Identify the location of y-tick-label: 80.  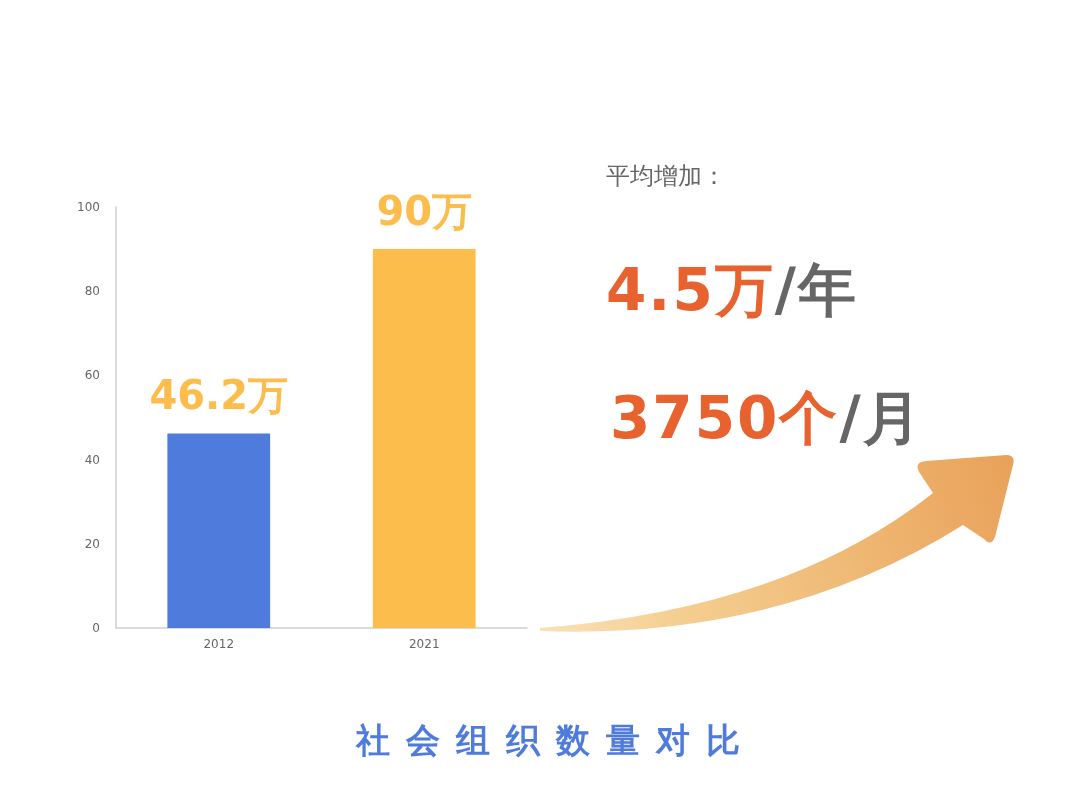
(92, 291).